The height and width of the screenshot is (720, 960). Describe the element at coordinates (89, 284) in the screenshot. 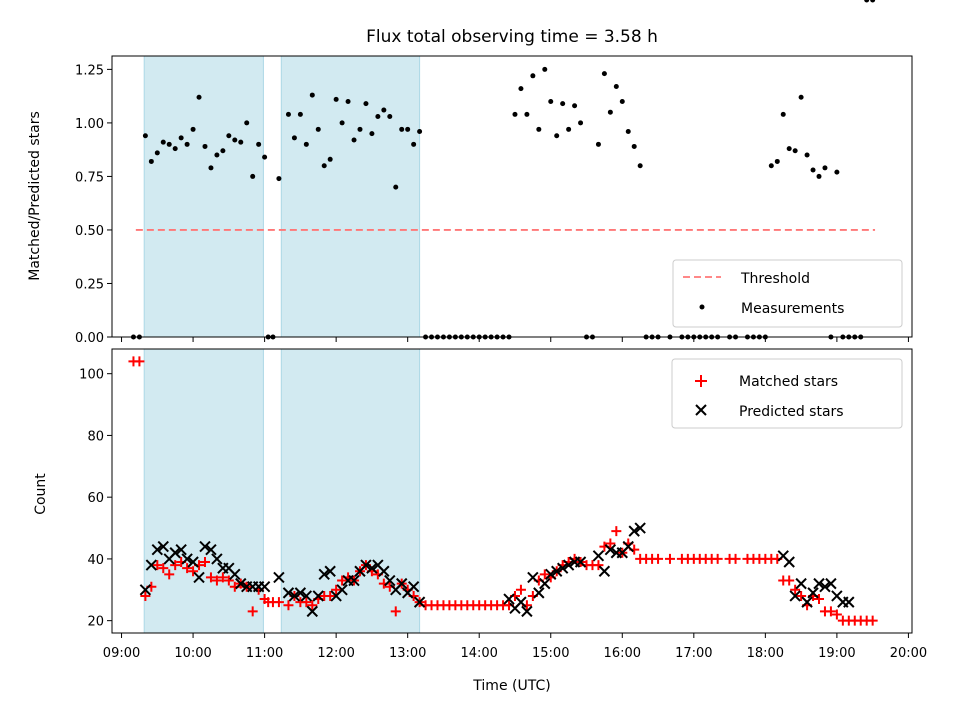

I see `top-y-tick-label: 0.25` at that location.